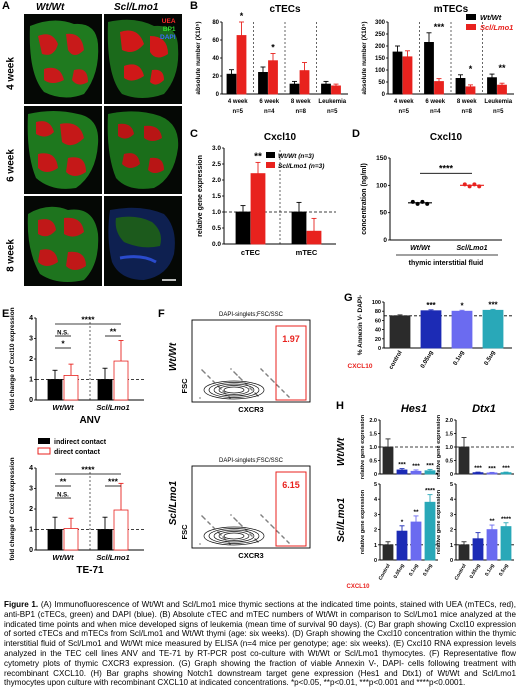 The width and height of the screenshot is (520, 693). I want to click on panel-h-scl-dtx1-y-tick-label: 0, so click(451, 561).